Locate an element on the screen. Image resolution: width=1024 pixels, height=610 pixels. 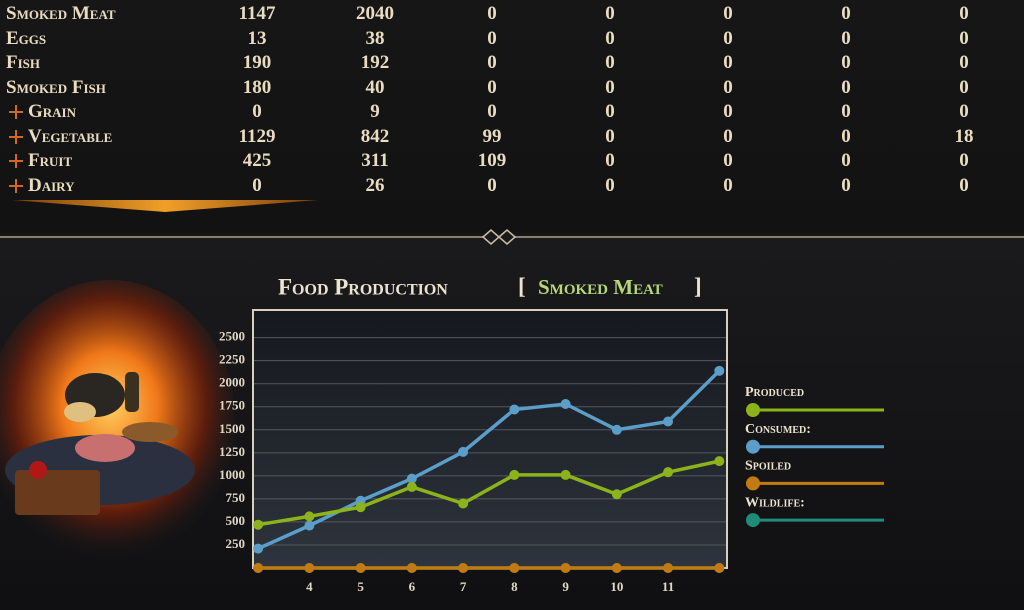
food-illustration is located at coordinates (117, 420).